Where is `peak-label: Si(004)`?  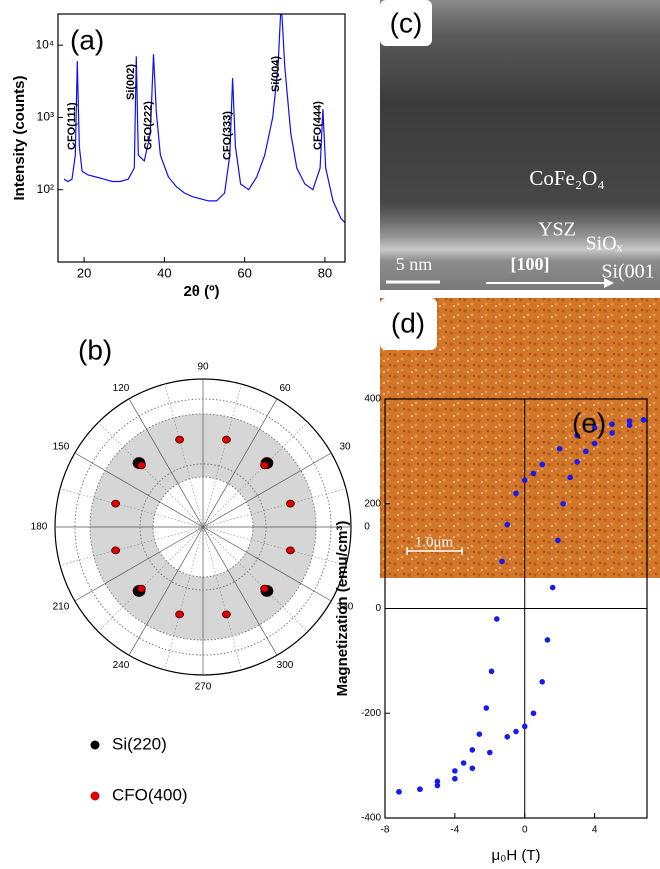
peak-label: Si(004) is located at coordinates (276, 74).